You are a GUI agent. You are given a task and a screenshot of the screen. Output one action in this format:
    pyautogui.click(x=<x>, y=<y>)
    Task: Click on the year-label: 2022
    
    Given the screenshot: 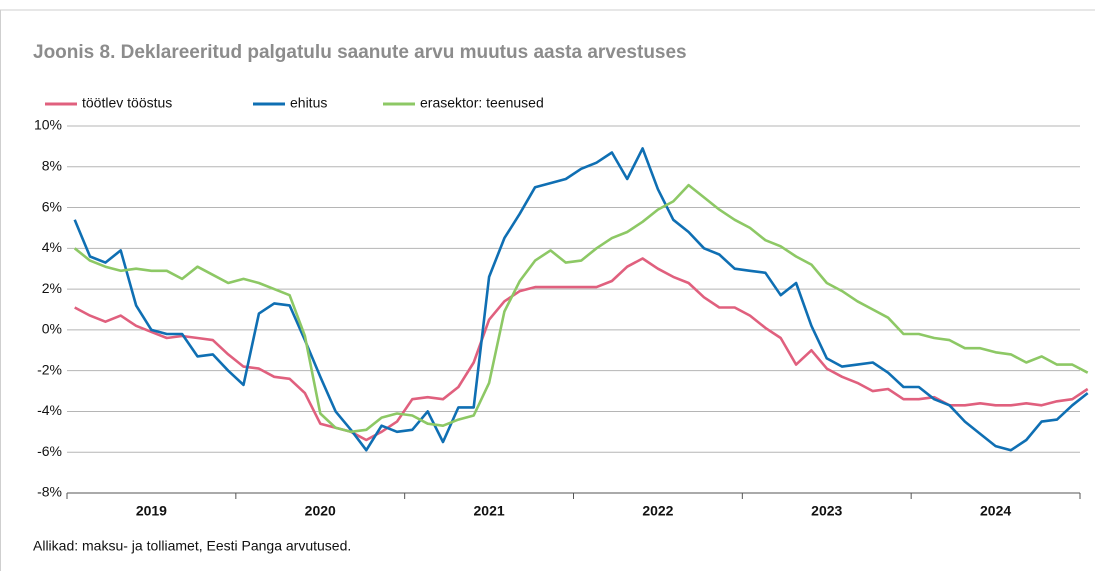 What is the action you would take?
    pyautogui.click(x=657, y=511)
    